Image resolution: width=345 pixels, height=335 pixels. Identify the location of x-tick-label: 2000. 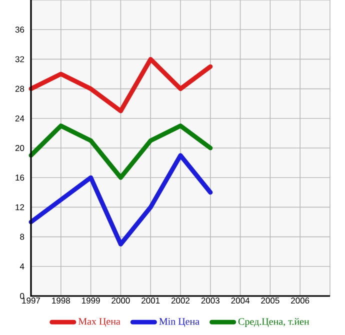
(121, 301).